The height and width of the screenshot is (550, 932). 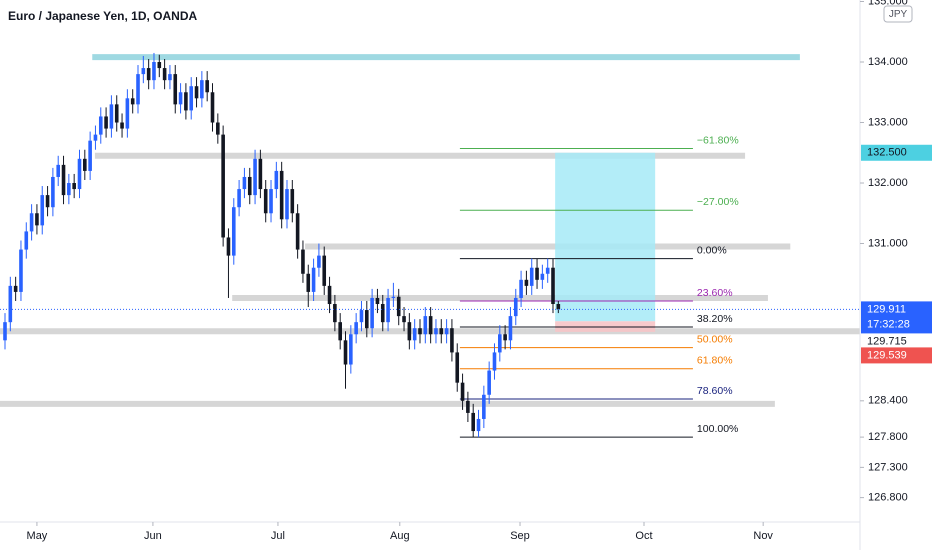 I want to click on price-label: 129.911, so click(x=886, y=309).